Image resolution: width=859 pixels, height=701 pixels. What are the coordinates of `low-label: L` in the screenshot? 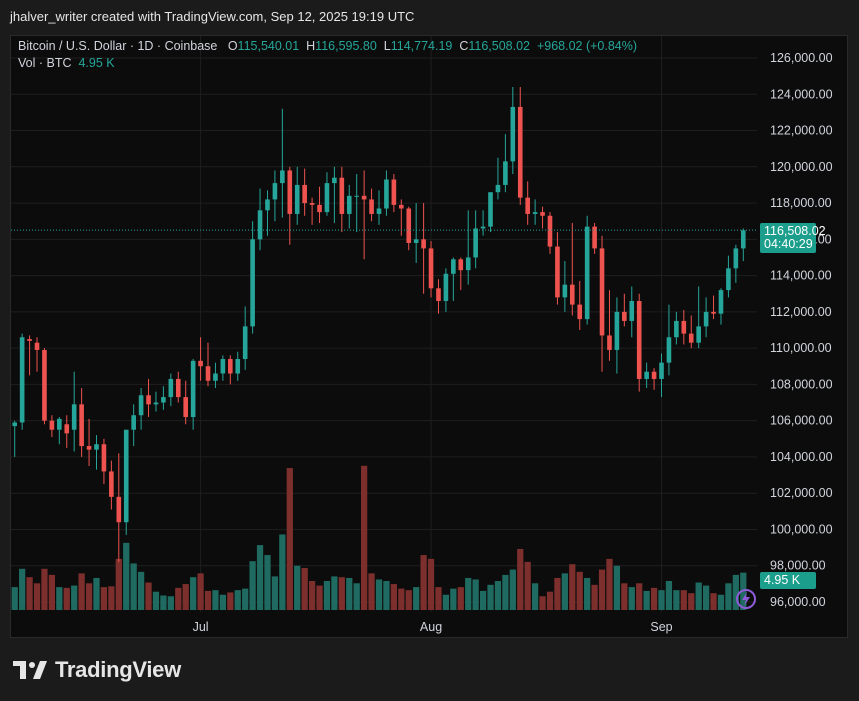 It's located at (387, 46).